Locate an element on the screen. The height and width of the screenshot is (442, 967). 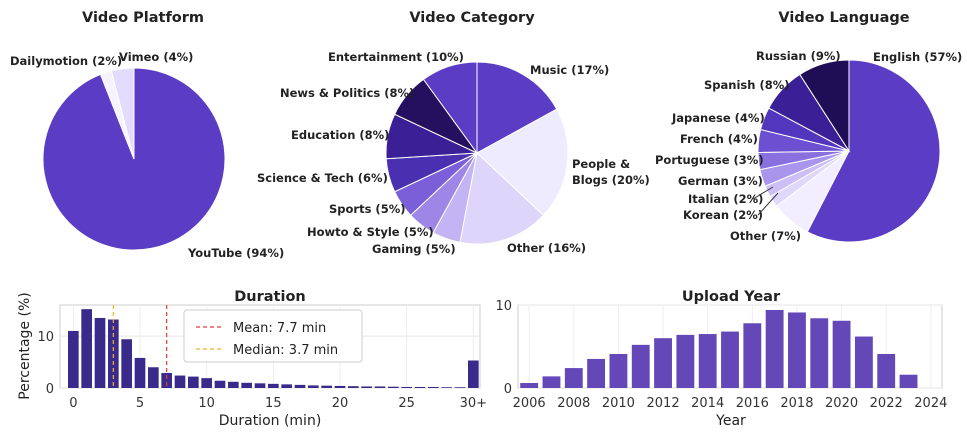
pie-label-lang-other: Other (7%) is located at coordinates (765, 236).